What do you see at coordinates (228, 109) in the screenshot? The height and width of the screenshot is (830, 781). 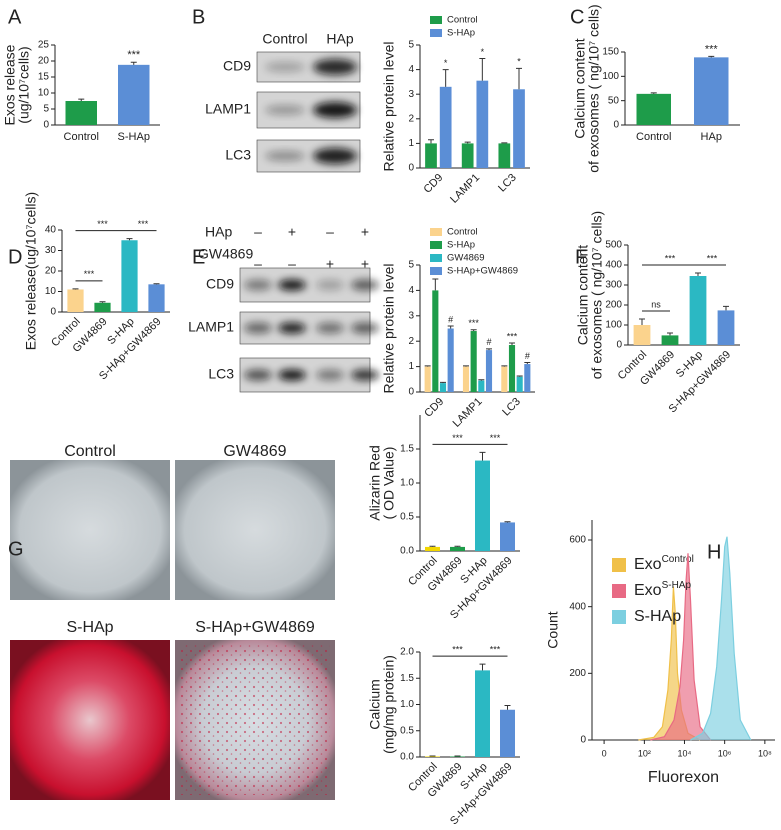 I see `blot-row-label: LAMP1` at bounding box center [228, 109].